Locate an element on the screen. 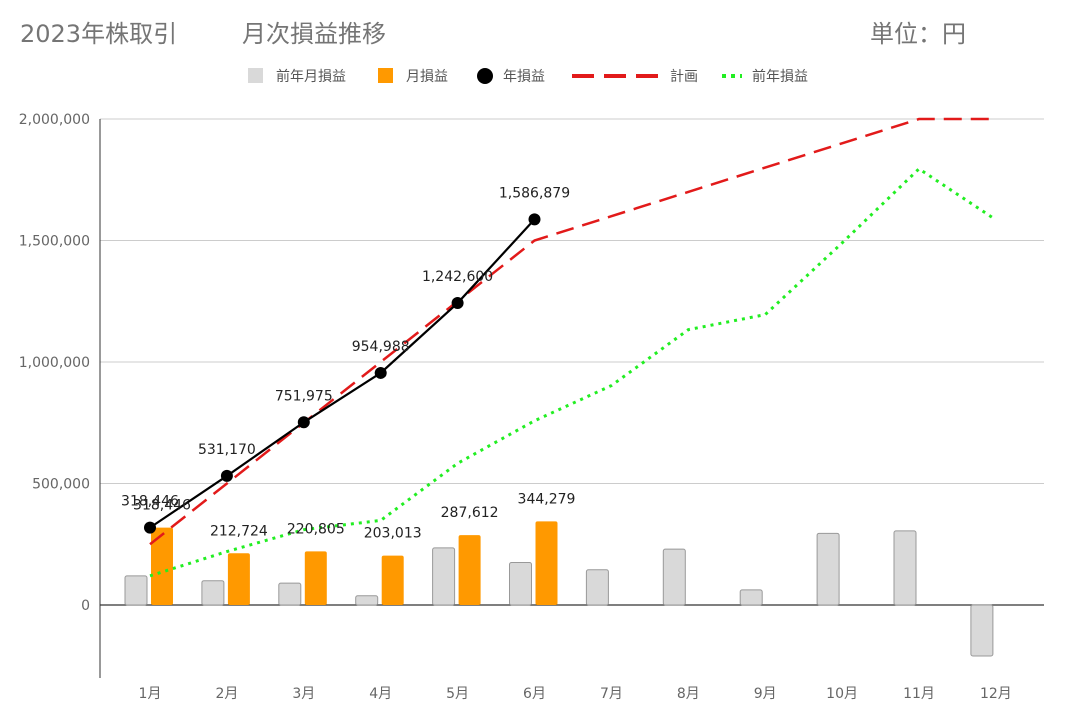 The image size is (1065, 717). data-label-year: 531,170 is located at coordinates (227, 450).